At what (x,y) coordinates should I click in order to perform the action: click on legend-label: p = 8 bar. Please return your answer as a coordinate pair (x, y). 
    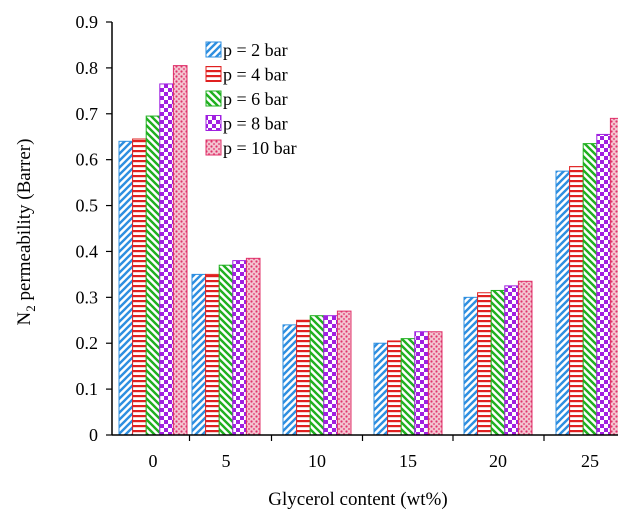
    Looking at the image, I should click on (255, 124).